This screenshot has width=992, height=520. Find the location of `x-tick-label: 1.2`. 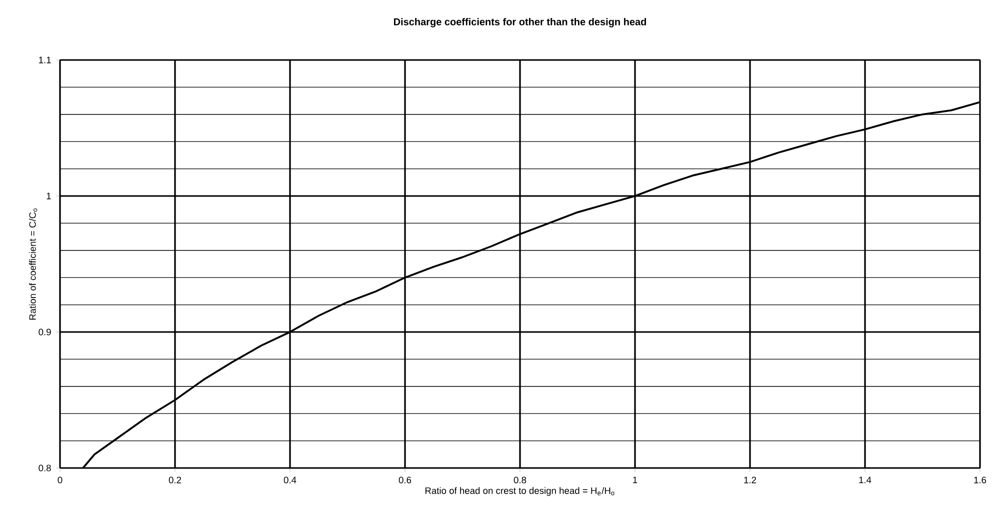

x-tick-label: 1.2 is located at coordinates (750, 480).